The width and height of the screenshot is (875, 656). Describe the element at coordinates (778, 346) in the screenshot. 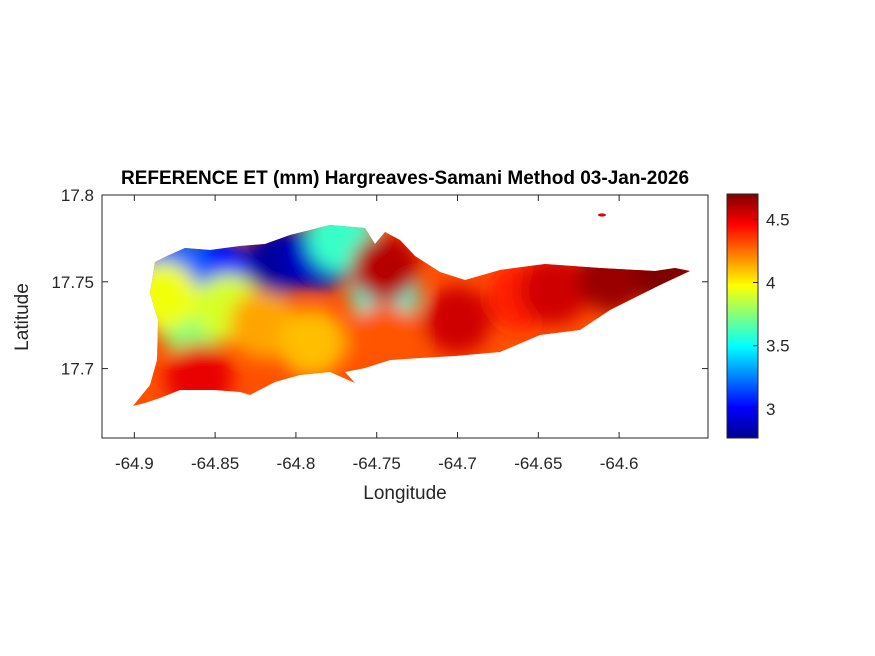

I see `colorbar-tick-label: 3.5` at that location.